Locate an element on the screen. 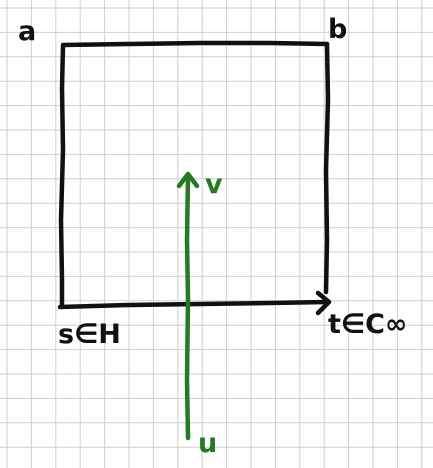  label-top-left: a is located at coordinates (27, 31).